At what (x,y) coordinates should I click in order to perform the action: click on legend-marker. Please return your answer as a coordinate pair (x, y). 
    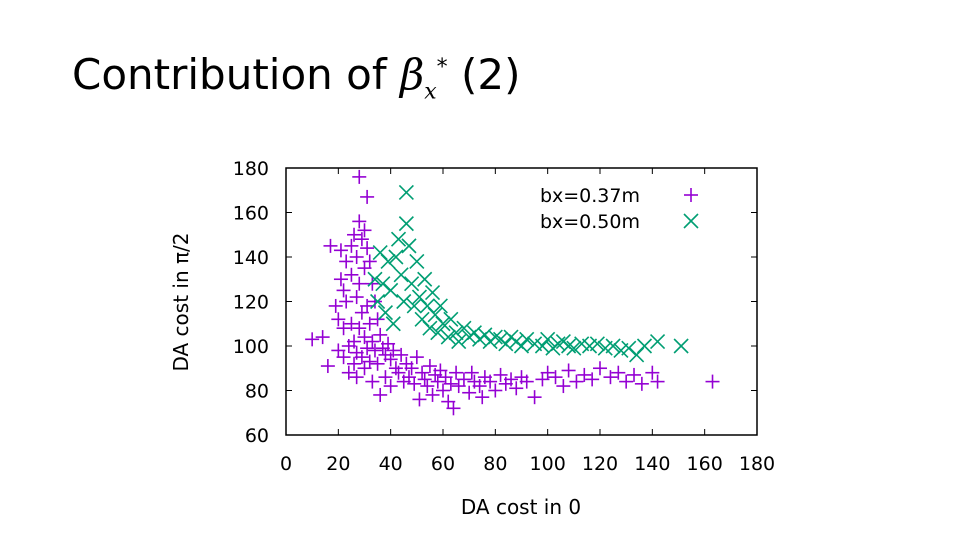
    Looking at the image, I should click on (691, 195).